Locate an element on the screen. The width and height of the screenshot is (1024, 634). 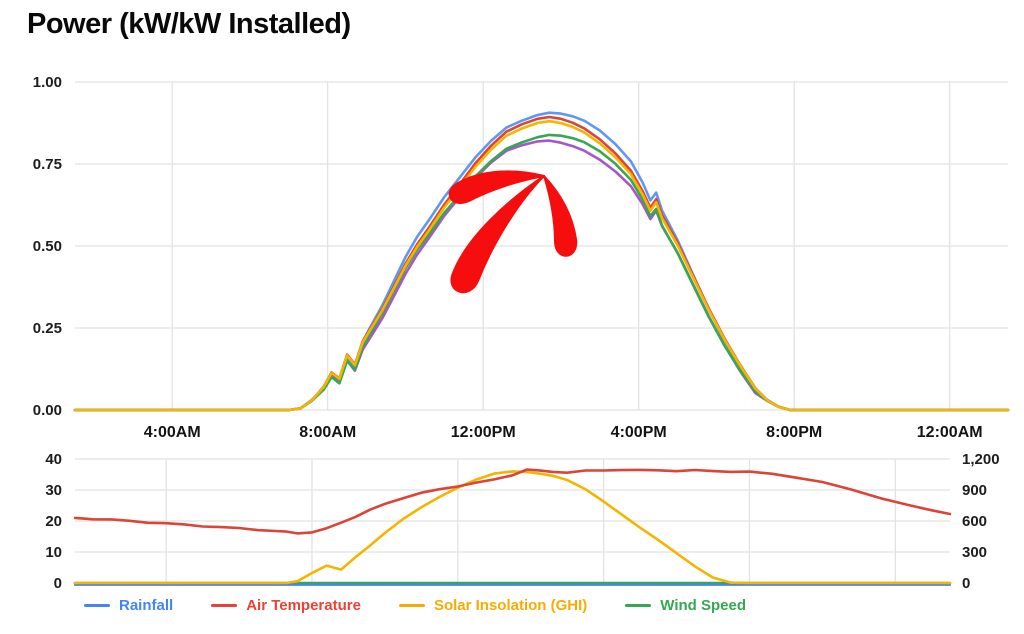
right-axis-tick-label: 0 is located at coordinates (966, 583).